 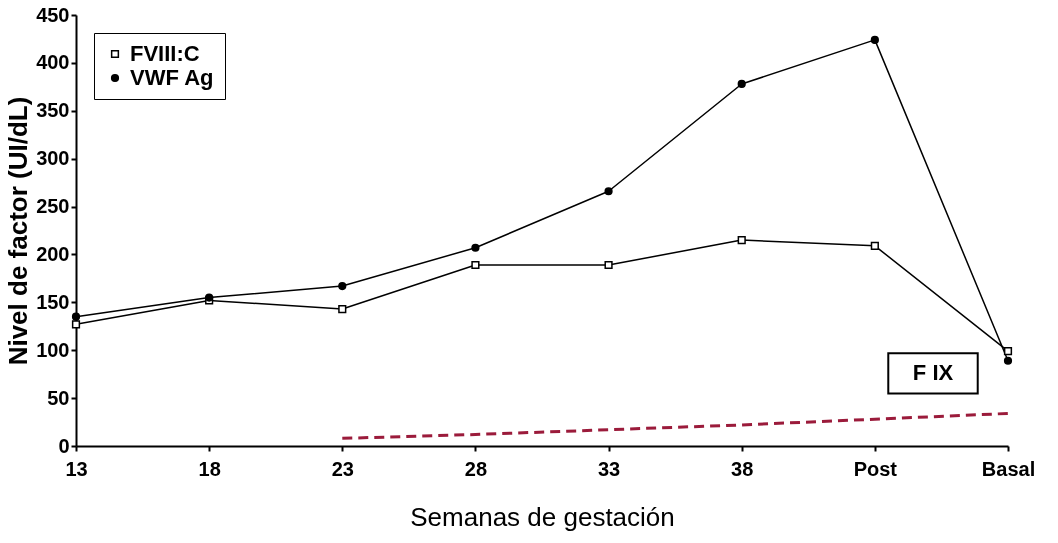 What do you see at coordinates (64, 445) in the screenshot?
I see `y-tick-label: 0` at bounding box center [64, 445].